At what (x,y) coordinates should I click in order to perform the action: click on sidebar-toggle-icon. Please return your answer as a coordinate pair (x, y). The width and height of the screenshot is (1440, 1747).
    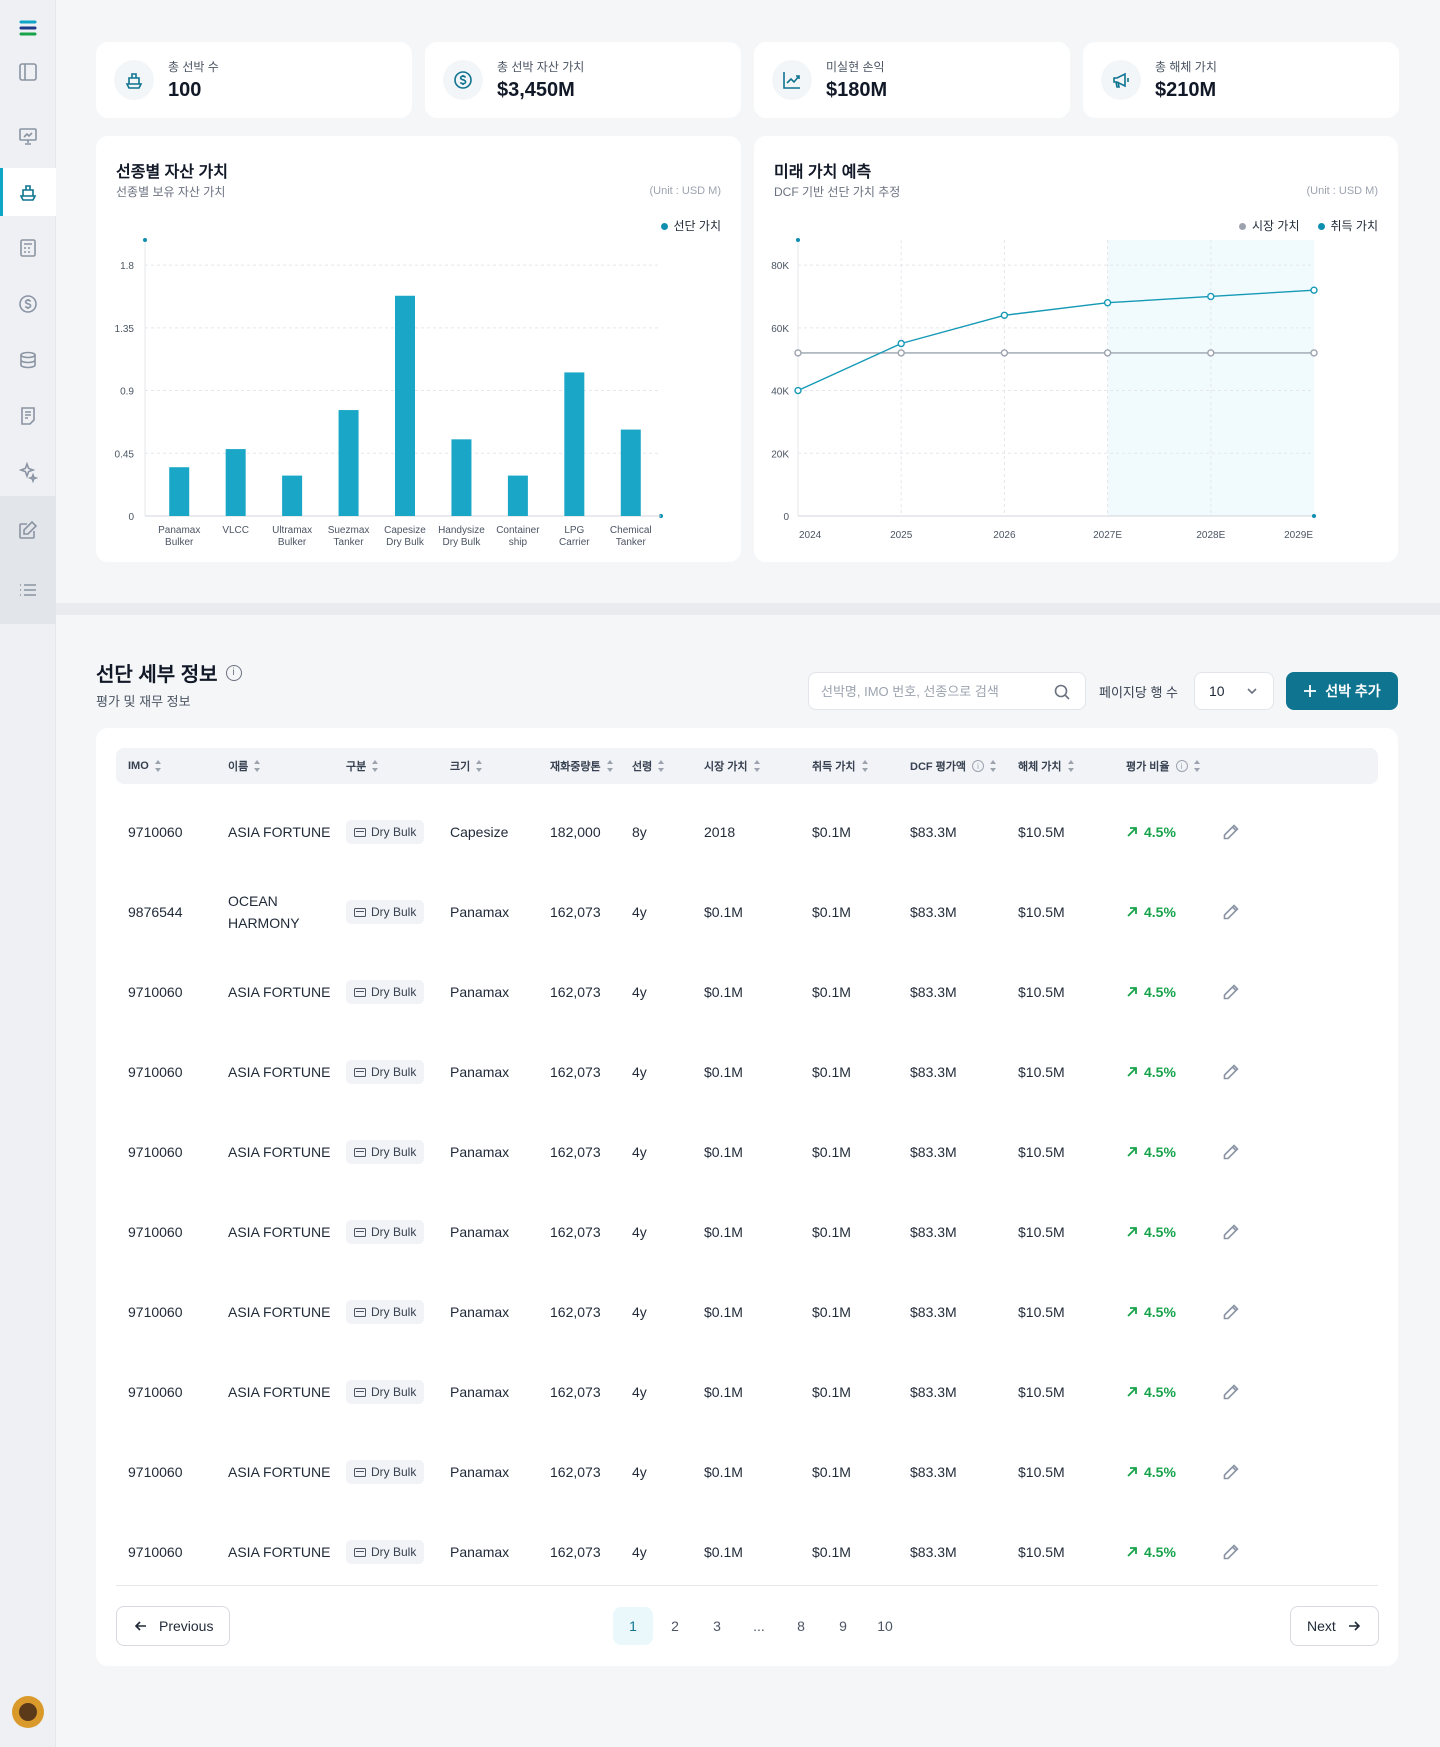
    Looking at the image, I should click on (28, 72).